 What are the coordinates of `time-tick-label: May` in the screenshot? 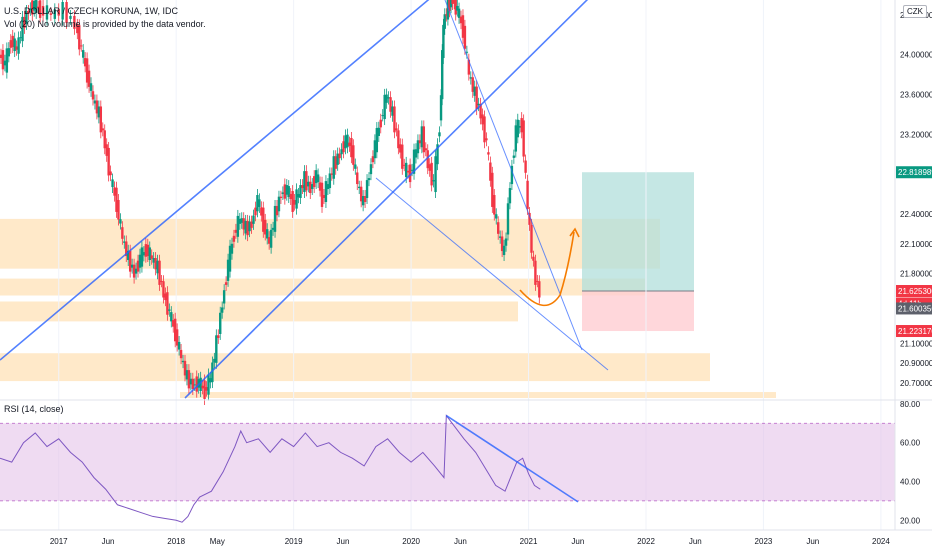 It's located at (217, 541).